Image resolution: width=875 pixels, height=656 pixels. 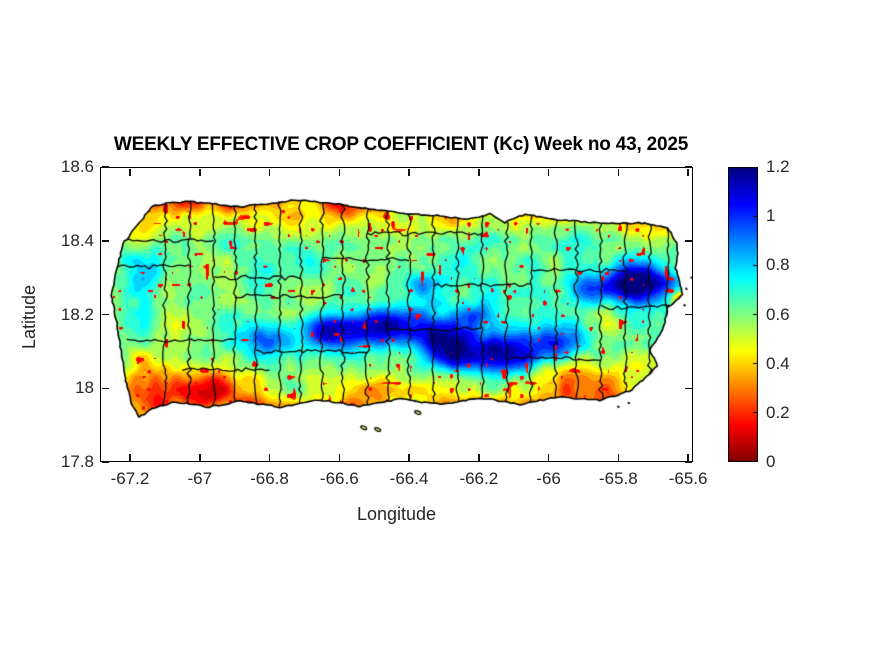 What do you see at coordinates (548, 478) in the screenshot?
I see `x-tick-label: -66` at bounding box center [548, 478].